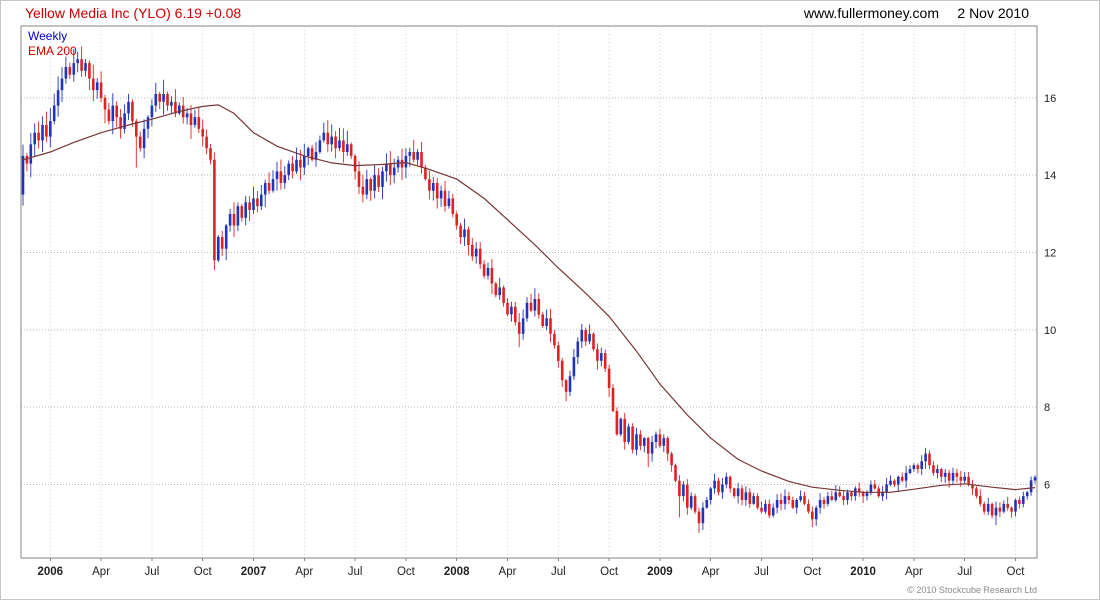  Describe the element at coordinates (660, 572) in the screenshot. I see `x-tick-label: 2009` at that location.